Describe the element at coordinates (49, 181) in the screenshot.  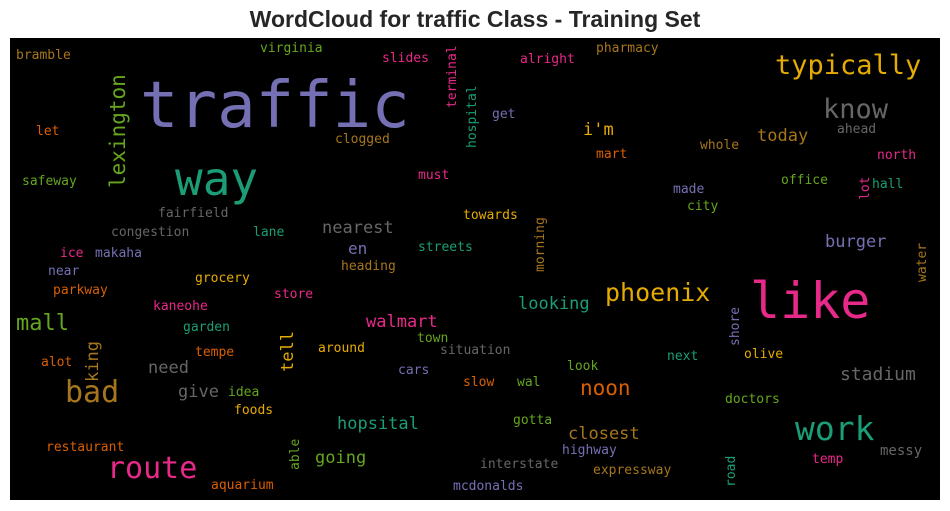
I see `word-safeway: safeway` at that location.